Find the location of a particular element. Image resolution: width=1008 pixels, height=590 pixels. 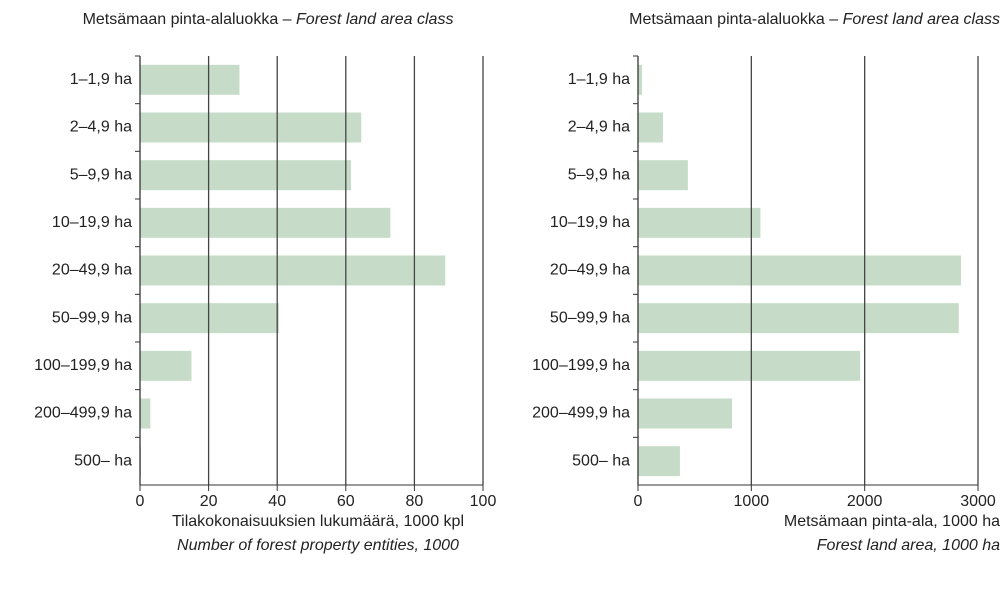

x-axis-label-en: Number of forest property entities, 1000 is located at coordinates (318, 545).